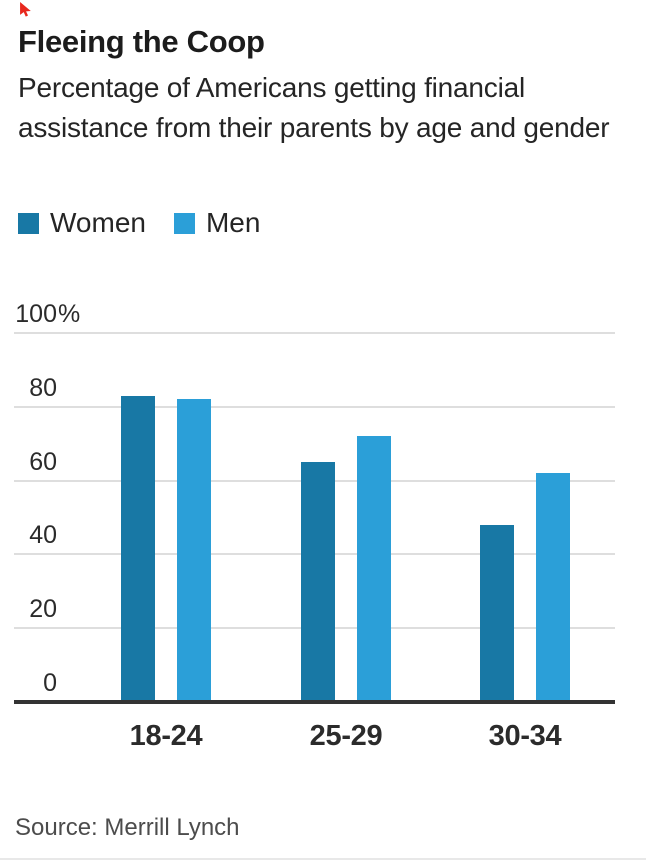 This screenshot has width=646, height=862. What do you see at coordinates (43, 387) in the screenshot?
I see `y-tick-label: 80` at bounding box center [43, 387].